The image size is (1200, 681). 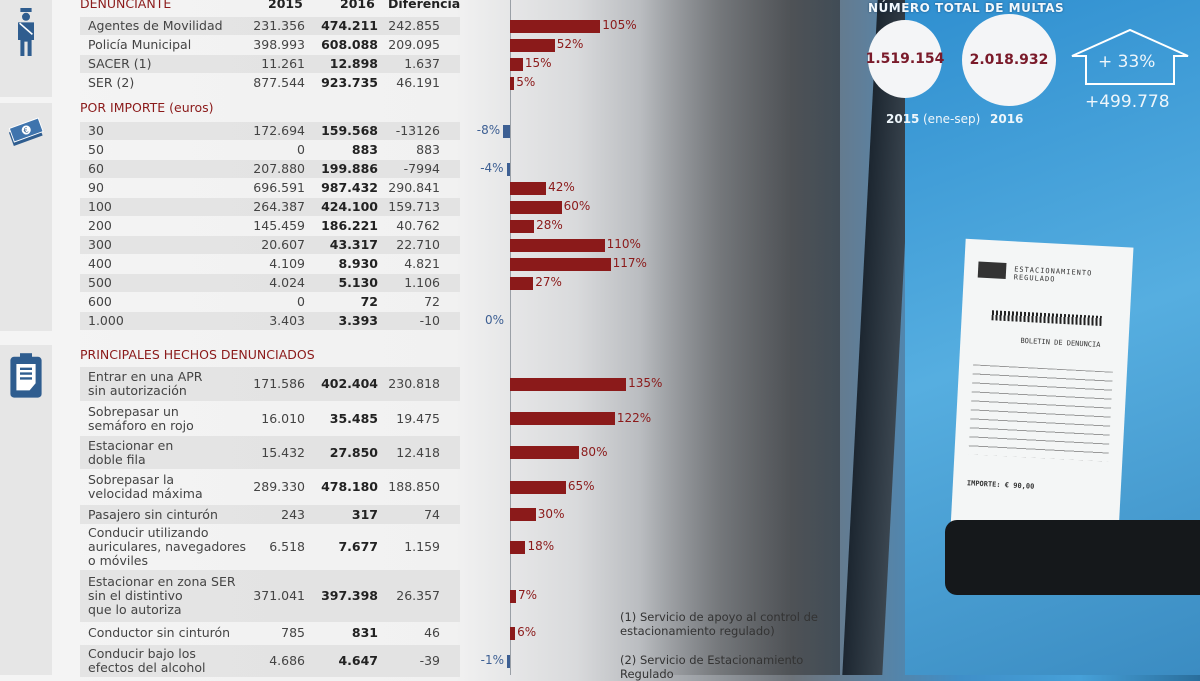 What do you see at coordinates (418, 452) in the screenshot?
I see `value-difference: 12.418` at bounding box center [418, 452].